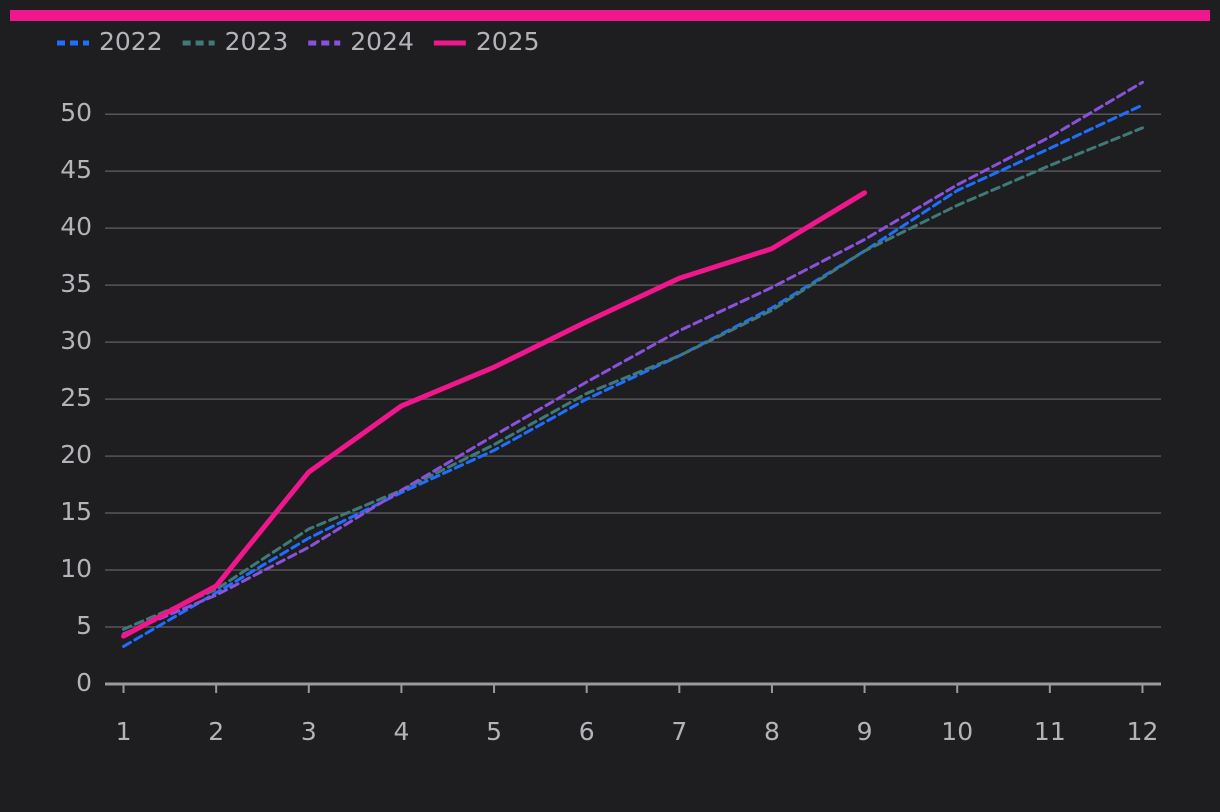 This screenshot has height=812, width=1220. I want to click on x-tick-label: 10, so click(957, 731).